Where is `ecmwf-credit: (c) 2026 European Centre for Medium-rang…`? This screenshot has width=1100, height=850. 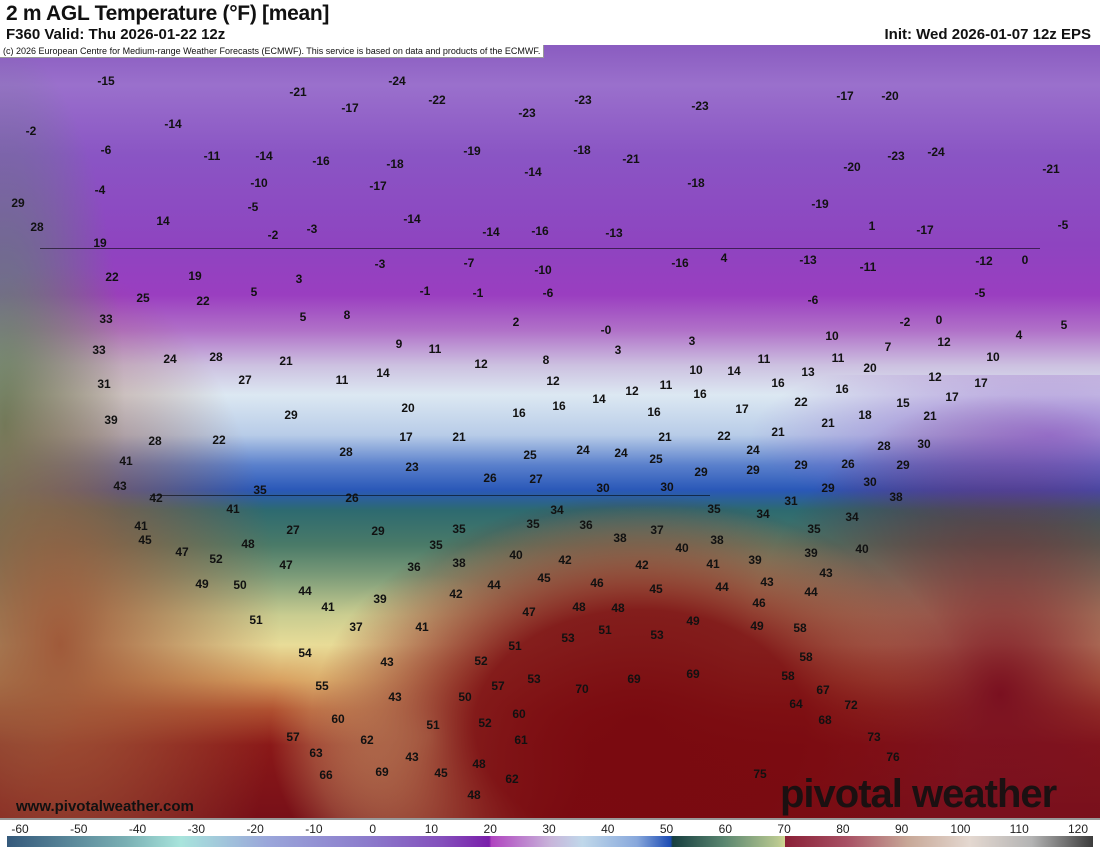 ecmwf-credit: (c) 2026 European Centre for Medium-rang… is located at coordinates (272, 51).